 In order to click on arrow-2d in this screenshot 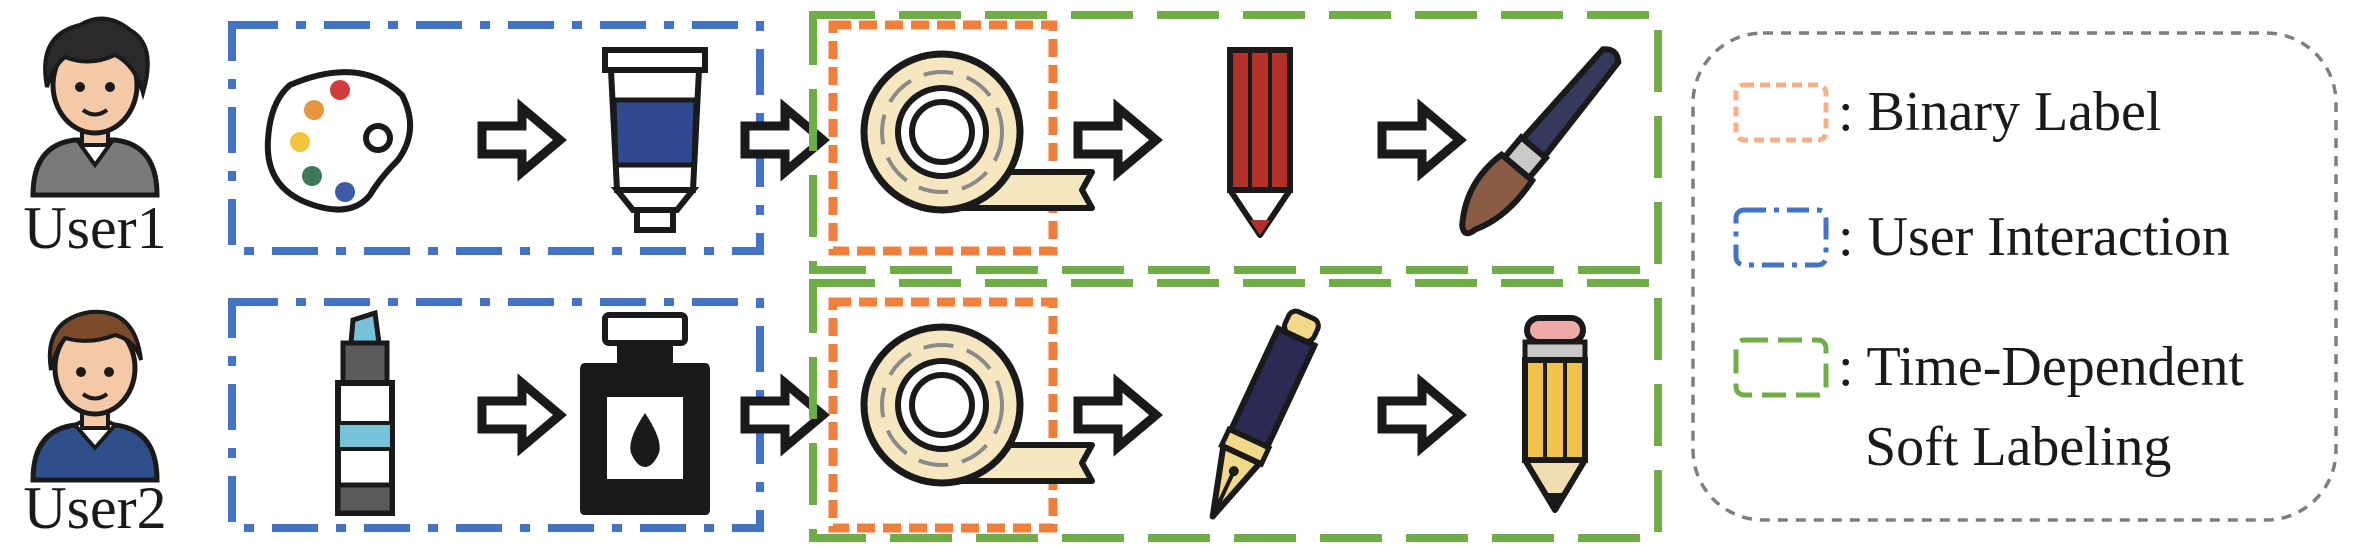, I will do `click(1421, 415)`.